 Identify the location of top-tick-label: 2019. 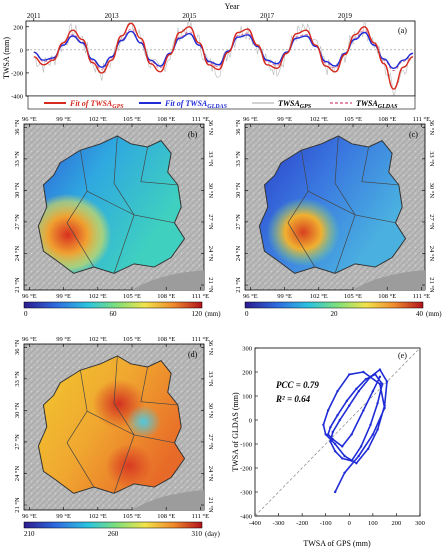
(345, 16).